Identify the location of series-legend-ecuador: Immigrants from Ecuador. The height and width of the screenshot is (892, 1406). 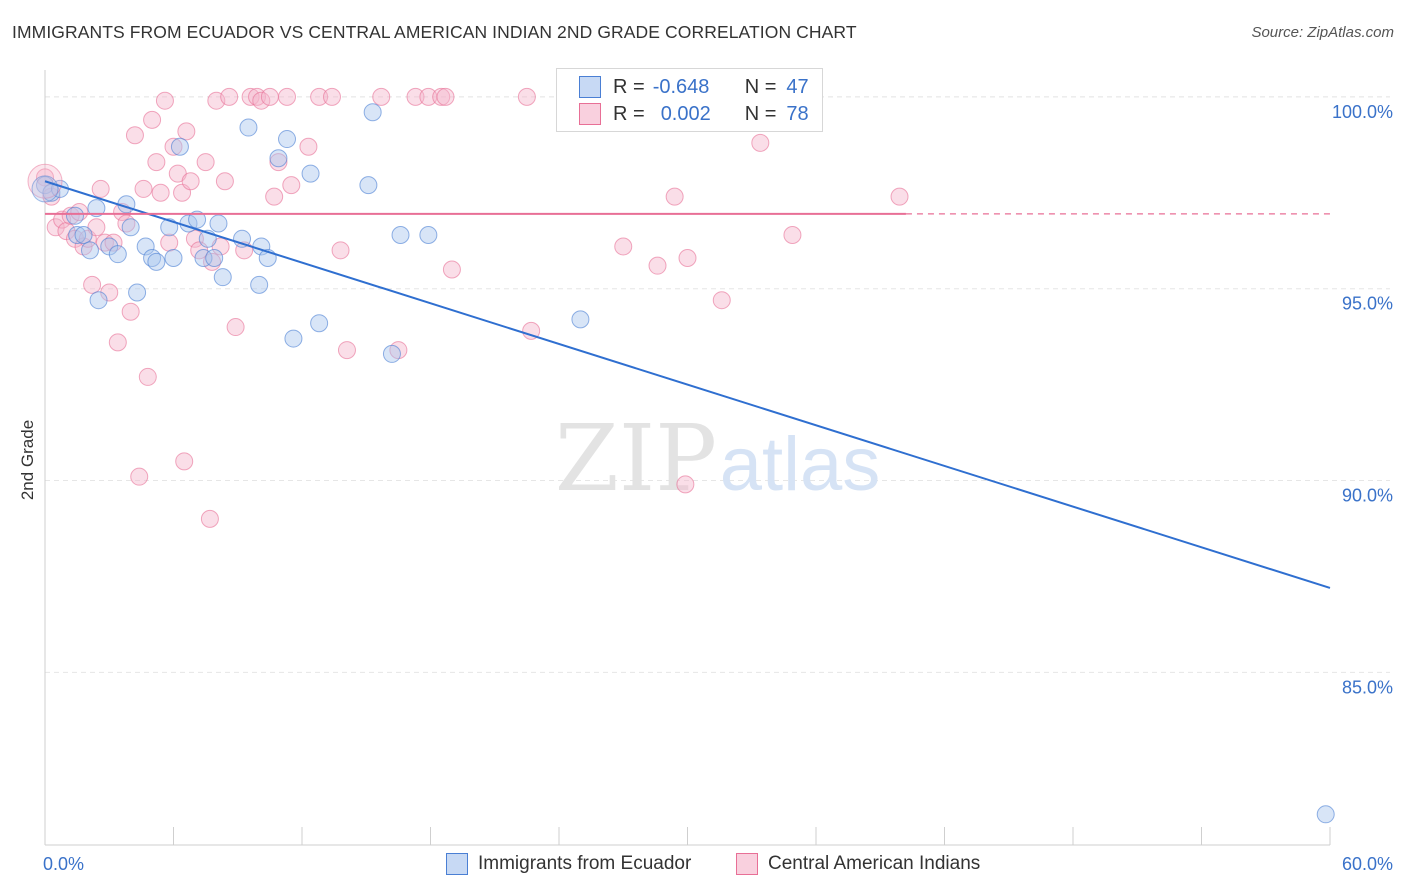
(568, 864).